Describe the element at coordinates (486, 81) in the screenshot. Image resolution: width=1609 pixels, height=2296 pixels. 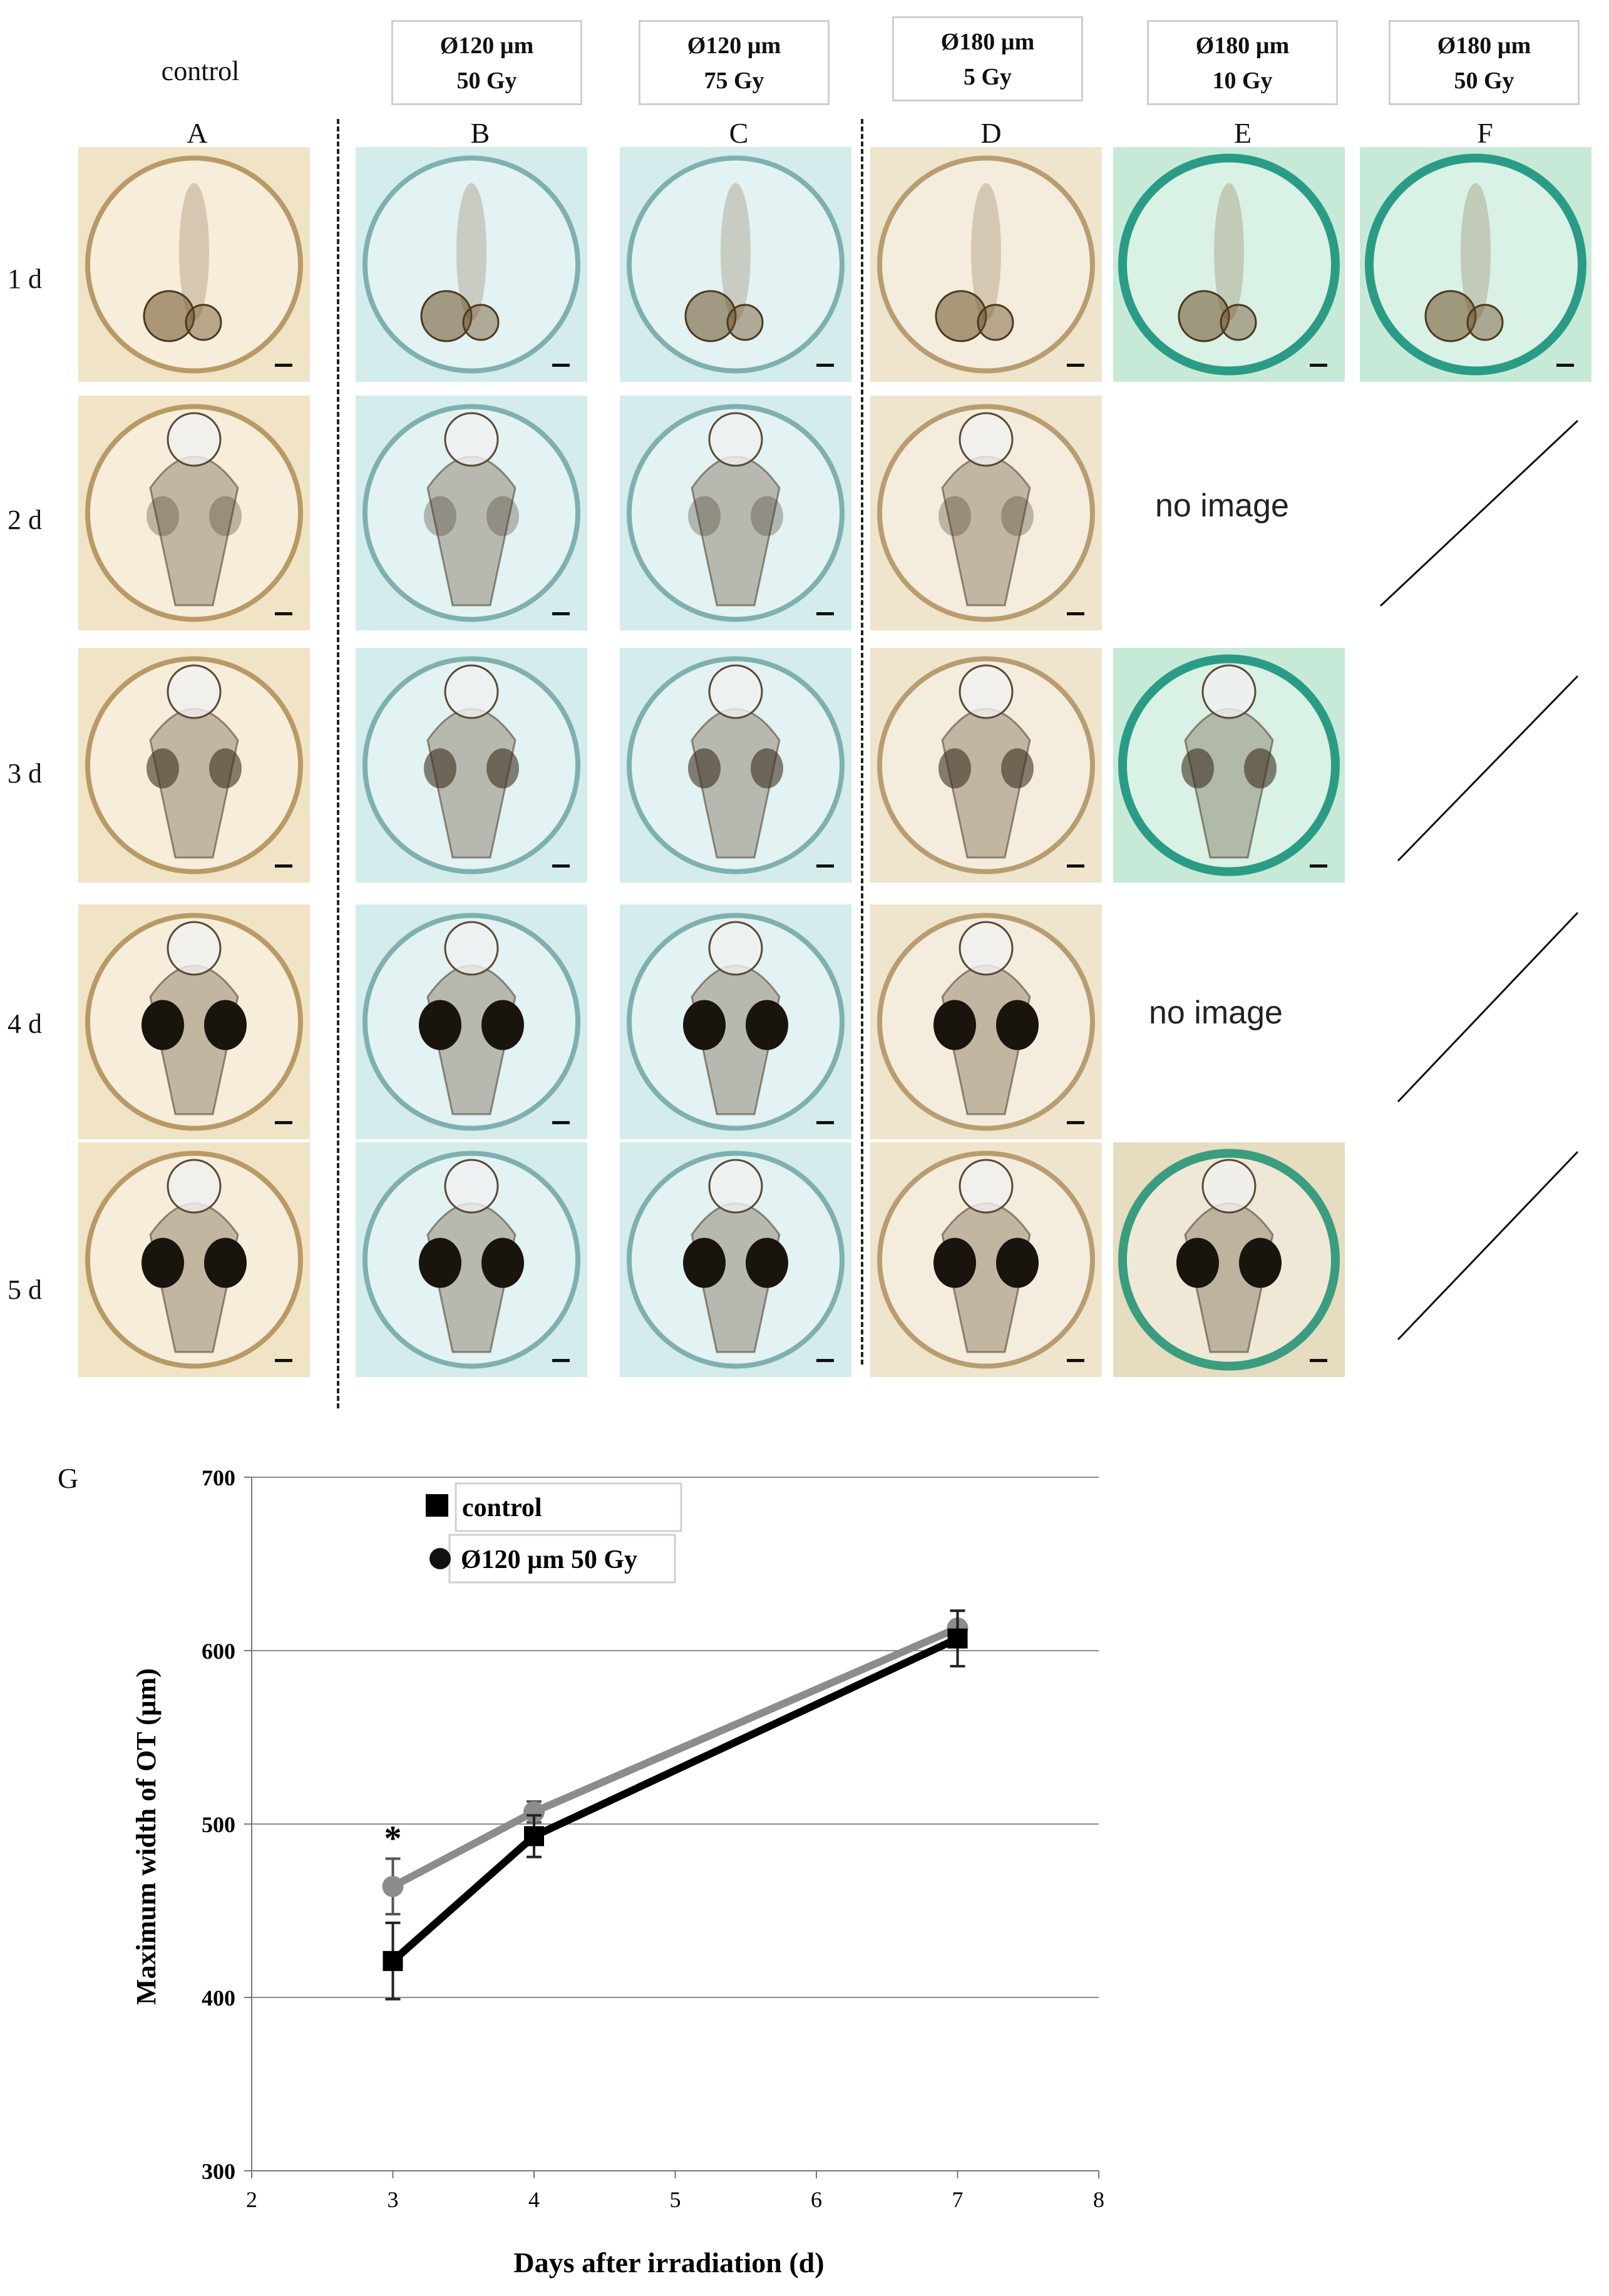
I see `header-b-dose: 50 Gy` at that location.